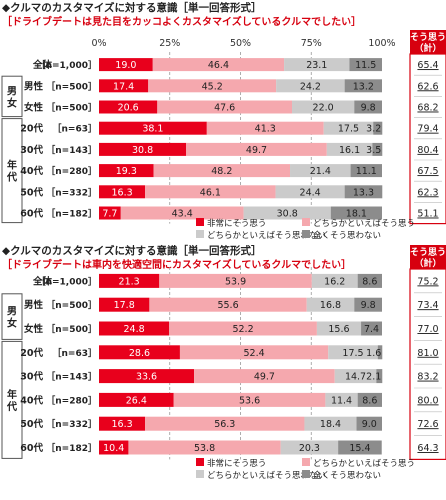 The height and width of the screenshot is (500, 446). I want to click on chart1-data-label: 20.3, so click(309, 448).